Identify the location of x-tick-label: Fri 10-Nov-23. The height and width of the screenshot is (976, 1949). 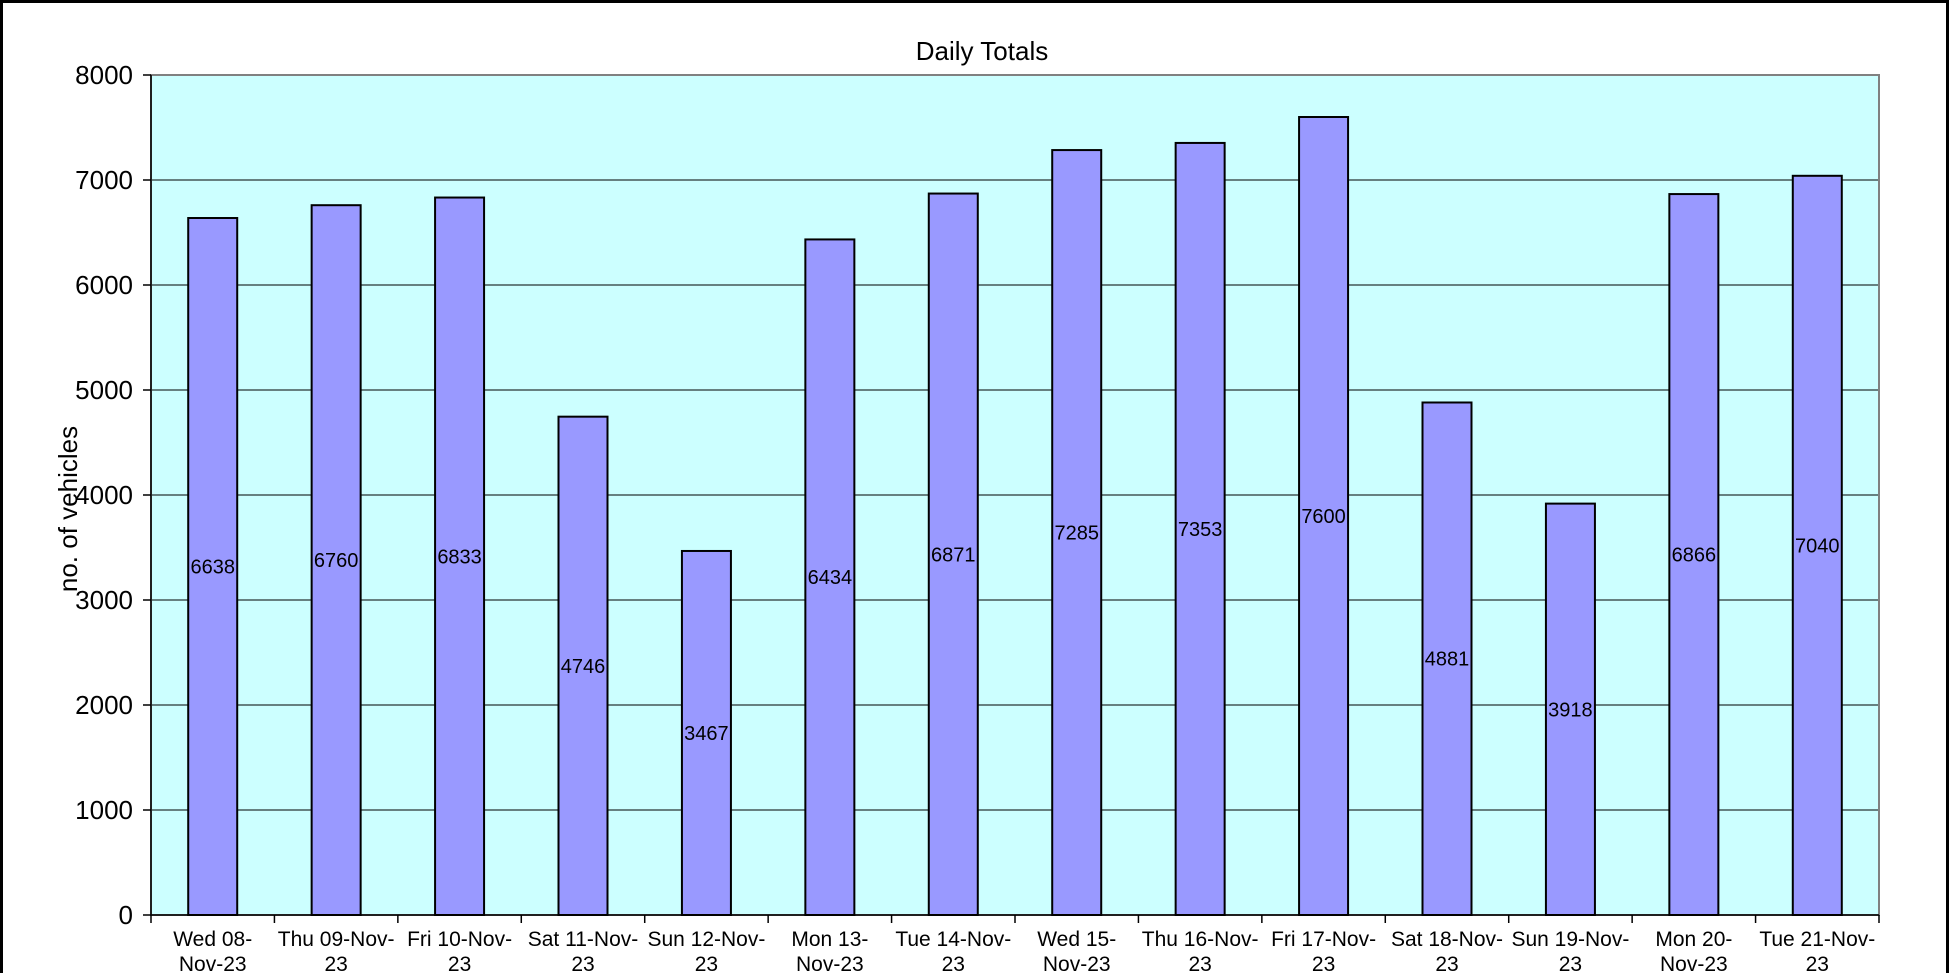
(459, 952).